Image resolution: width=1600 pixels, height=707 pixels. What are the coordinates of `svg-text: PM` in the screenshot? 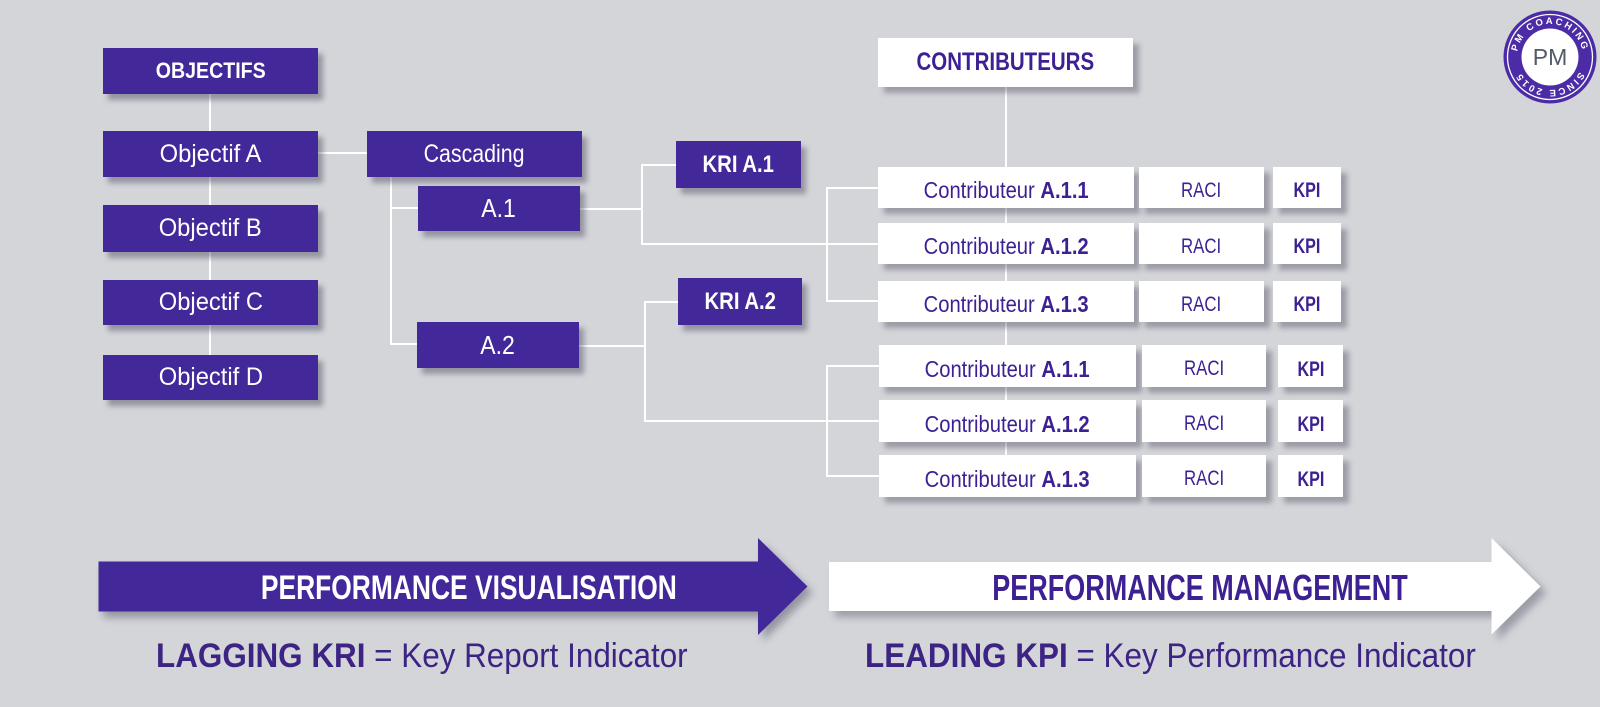 It's located at (1550, 57).